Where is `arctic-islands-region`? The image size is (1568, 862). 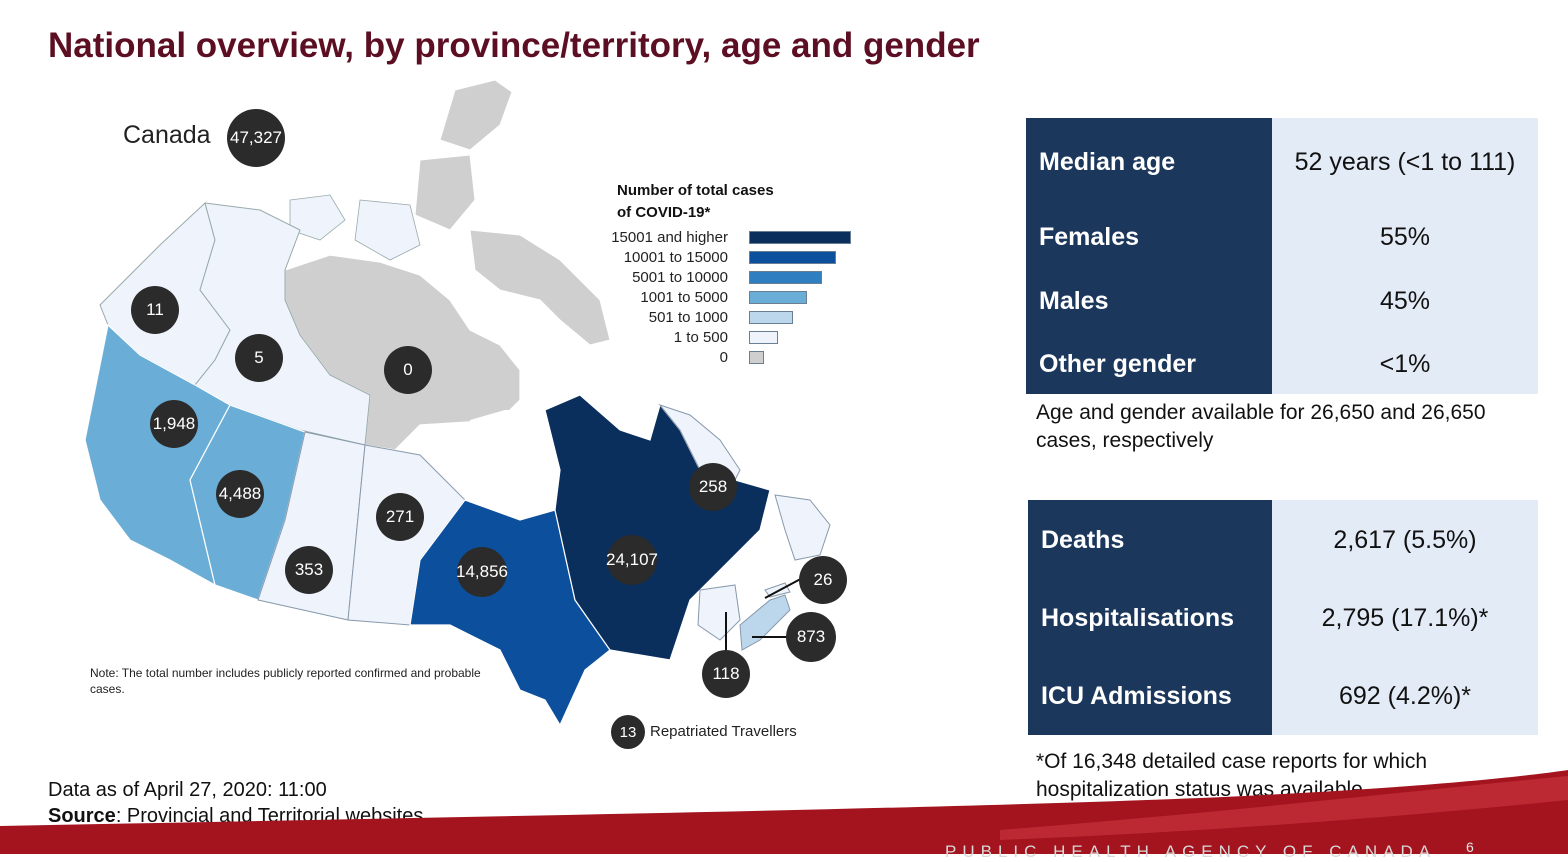 arctic-islands-region is located at coordinates (476, 115).